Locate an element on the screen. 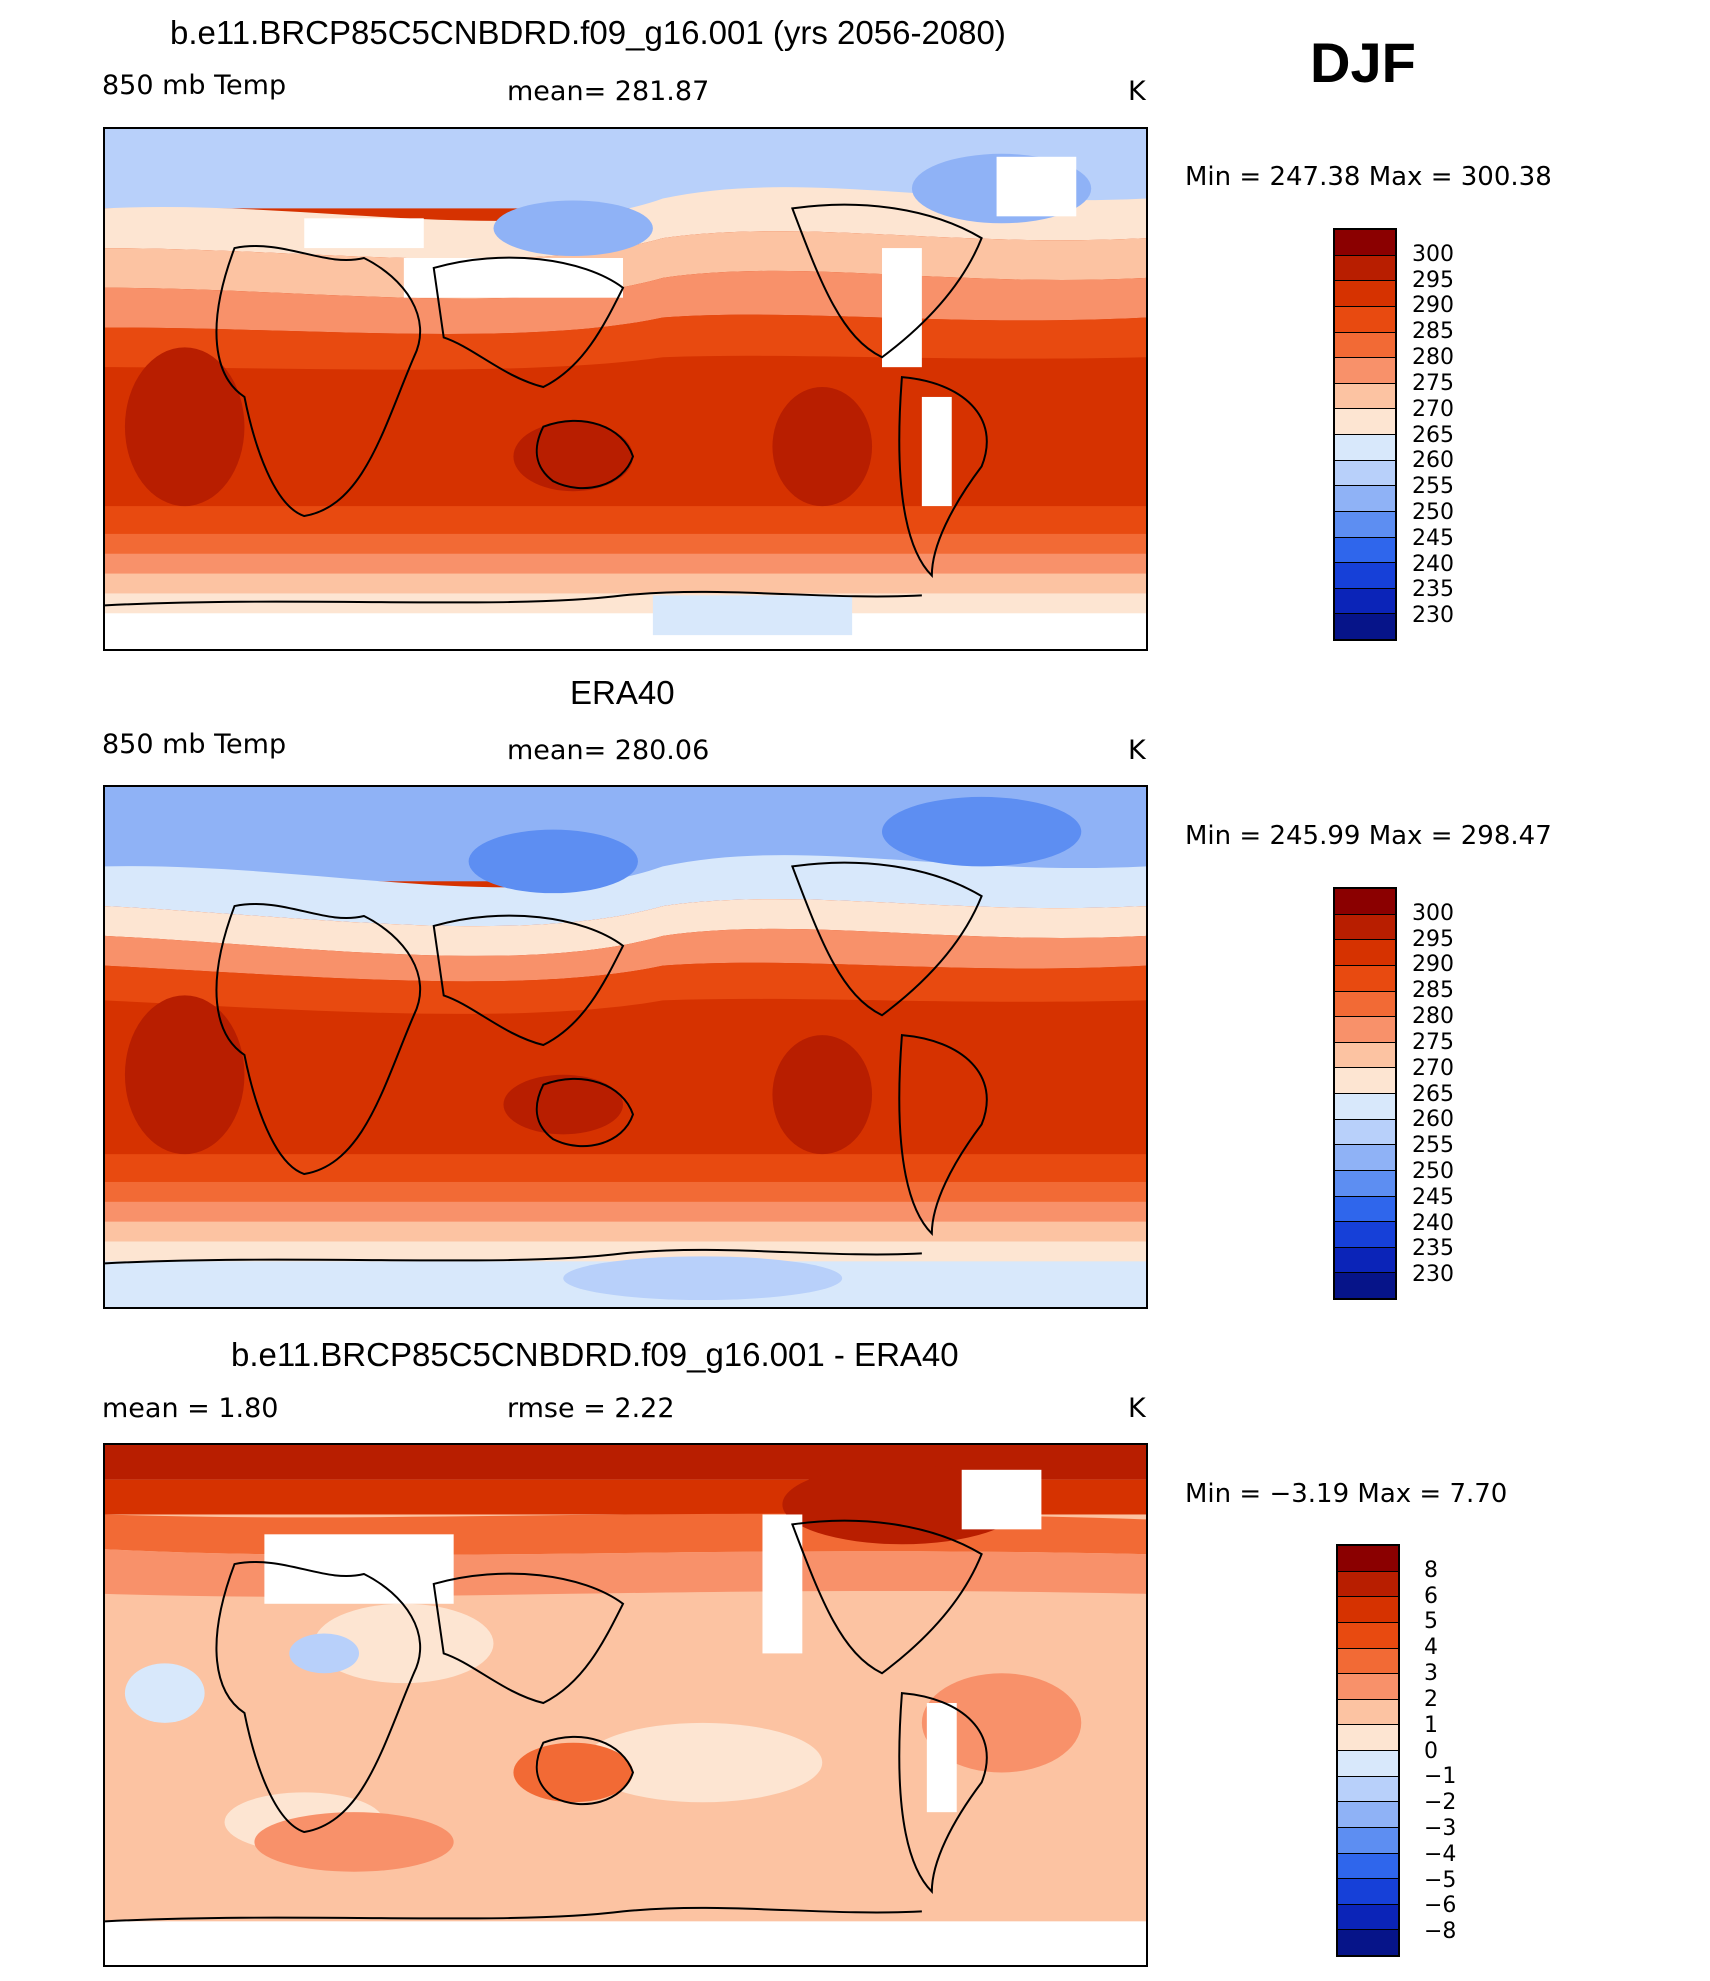  colorbar-tick-label: 8 is located at coordinates (1431, 1570).